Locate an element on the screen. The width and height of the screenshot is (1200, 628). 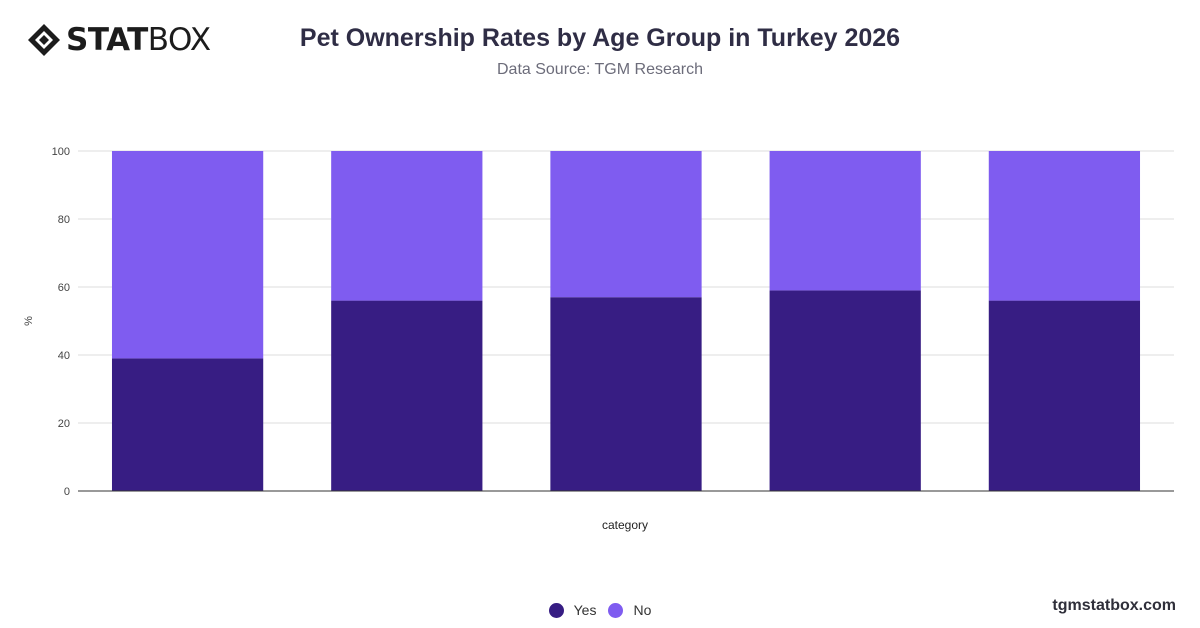
logo-wordmark-light: BOX is located at coordinates (179, 40).